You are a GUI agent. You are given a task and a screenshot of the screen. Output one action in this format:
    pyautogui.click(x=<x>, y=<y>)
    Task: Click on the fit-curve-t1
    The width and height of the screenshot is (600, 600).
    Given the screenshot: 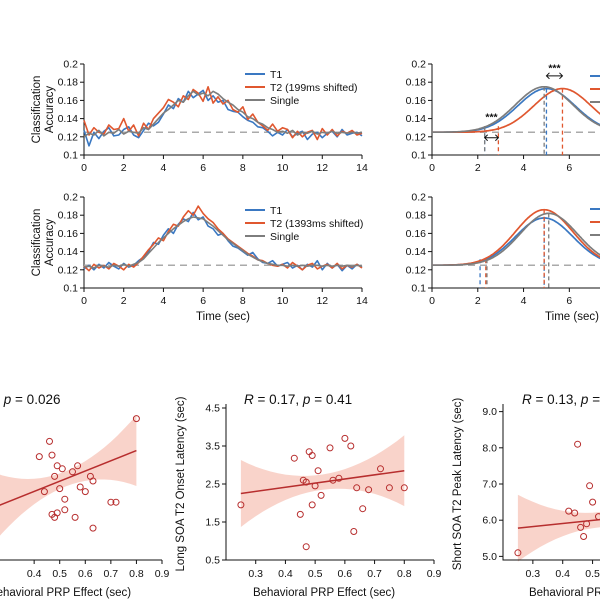 What is the action you would take?
    pyautogui.click(x=516, y=242)
    